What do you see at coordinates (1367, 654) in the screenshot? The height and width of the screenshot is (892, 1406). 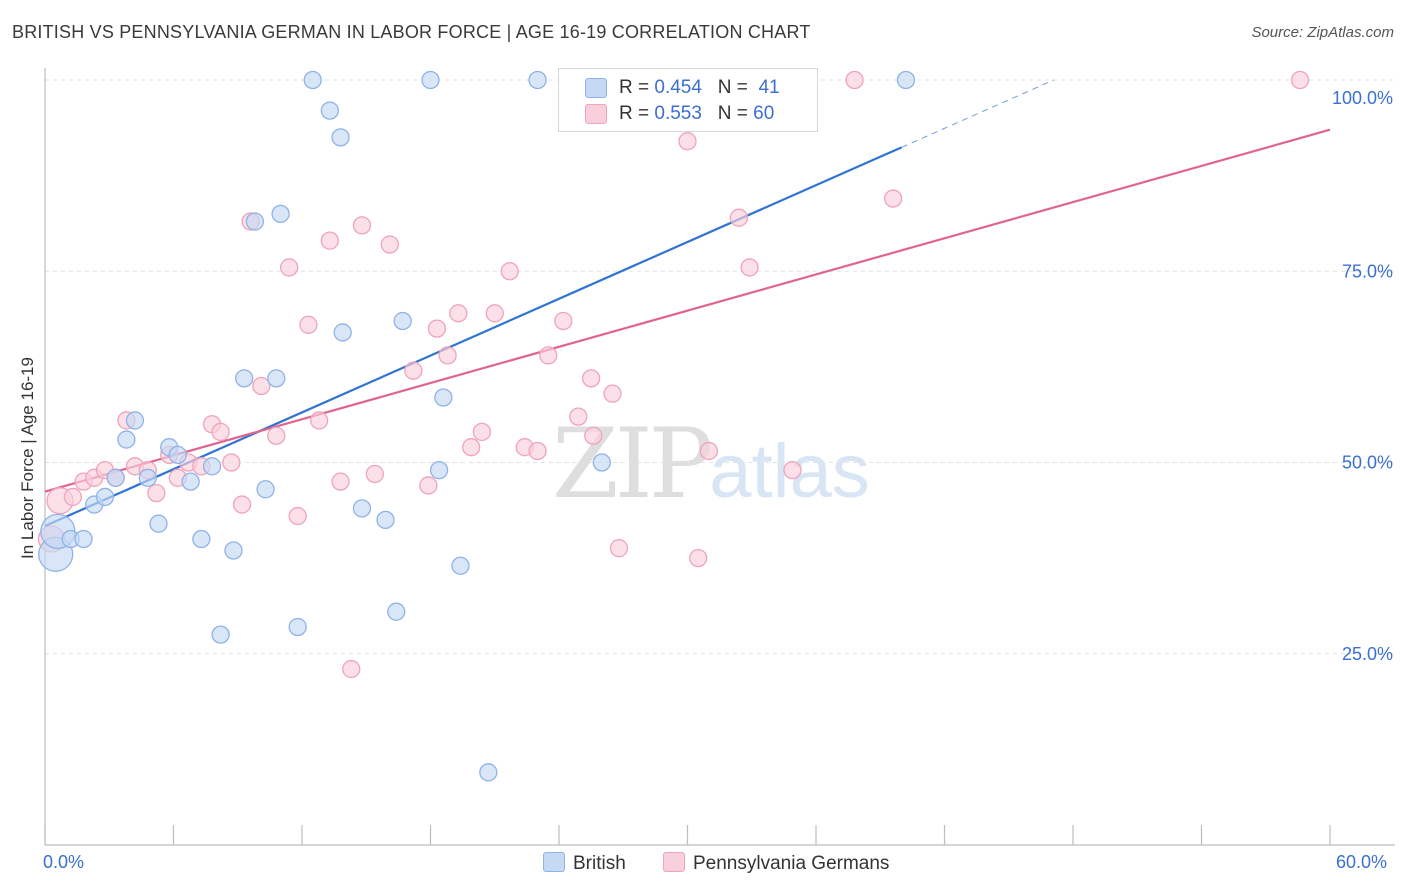 I see `y-tick-label: 25.0%` at bounding box center [1367, 654].